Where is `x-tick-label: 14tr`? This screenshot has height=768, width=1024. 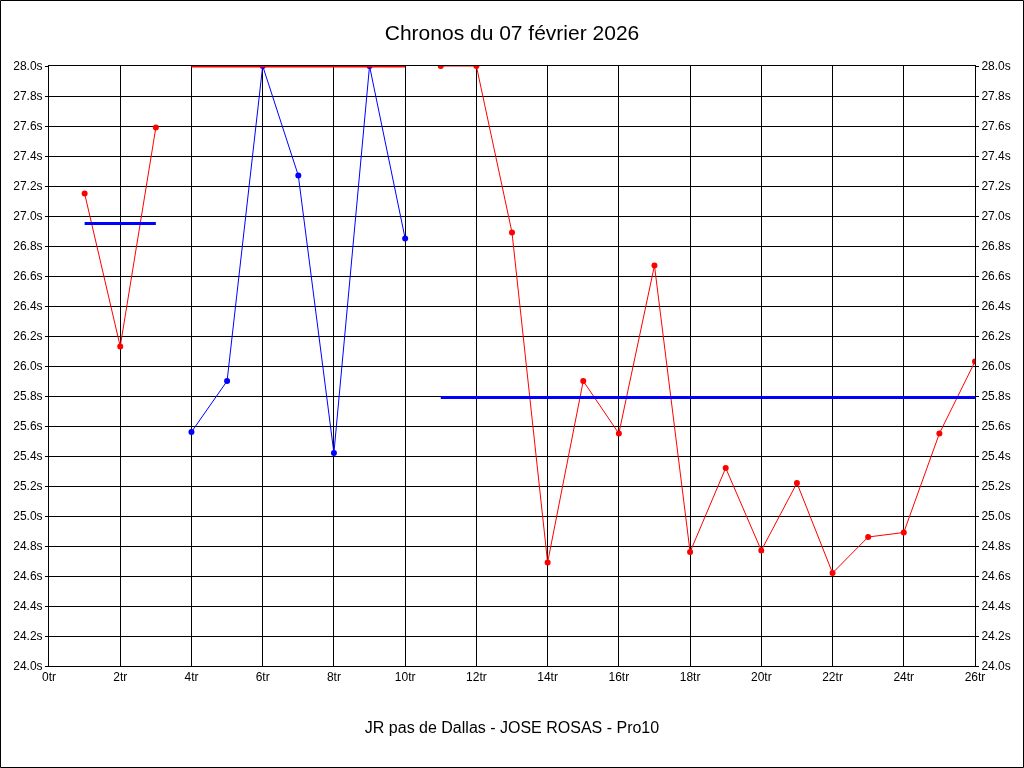
x-tick-label: 14tr is located at coordinates (547, 677).